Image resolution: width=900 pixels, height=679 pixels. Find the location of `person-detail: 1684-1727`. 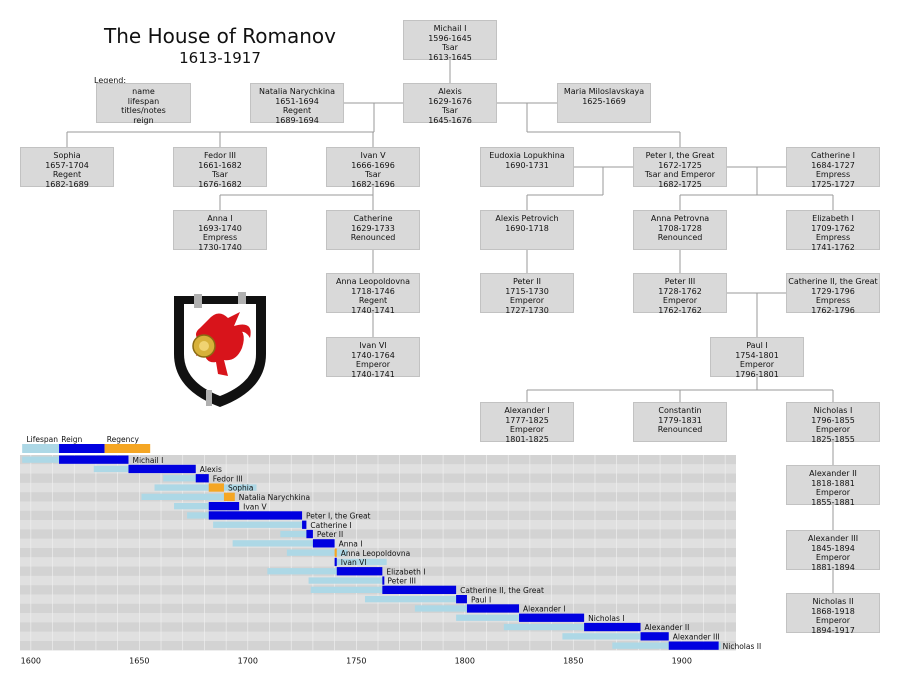

person-detail: 1684-1727 is located at coordinates (833, 165).